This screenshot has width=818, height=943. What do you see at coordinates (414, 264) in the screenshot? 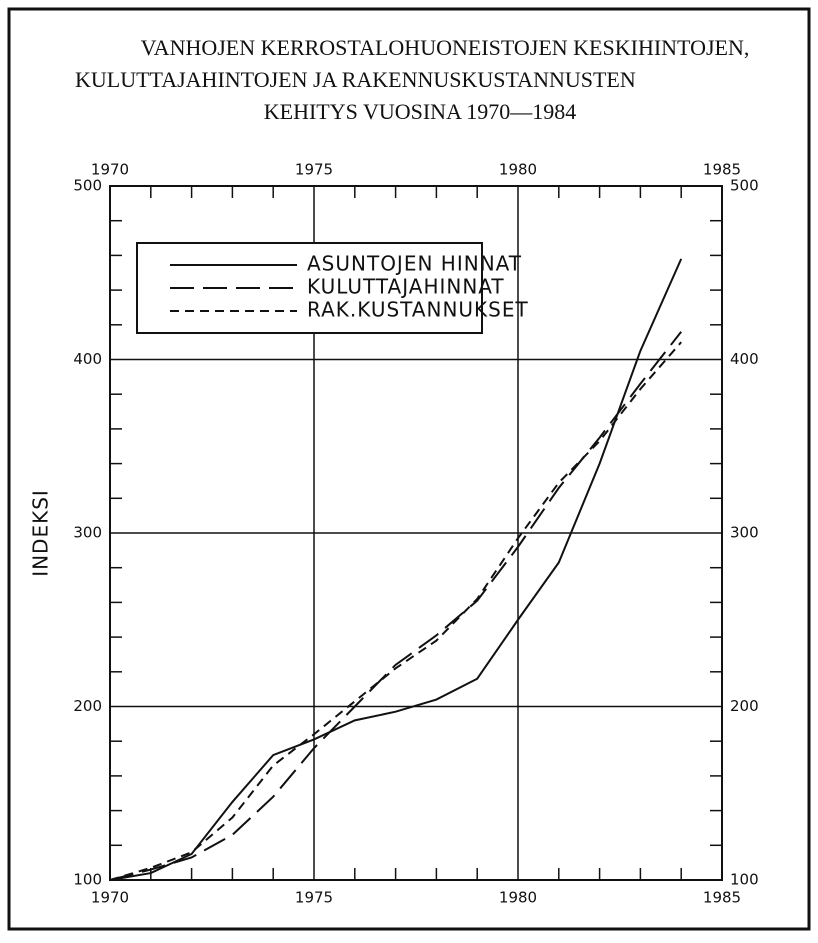
I see `legend-label: ASUNTOJEN HINNAT` at bounding box center [414, 264].